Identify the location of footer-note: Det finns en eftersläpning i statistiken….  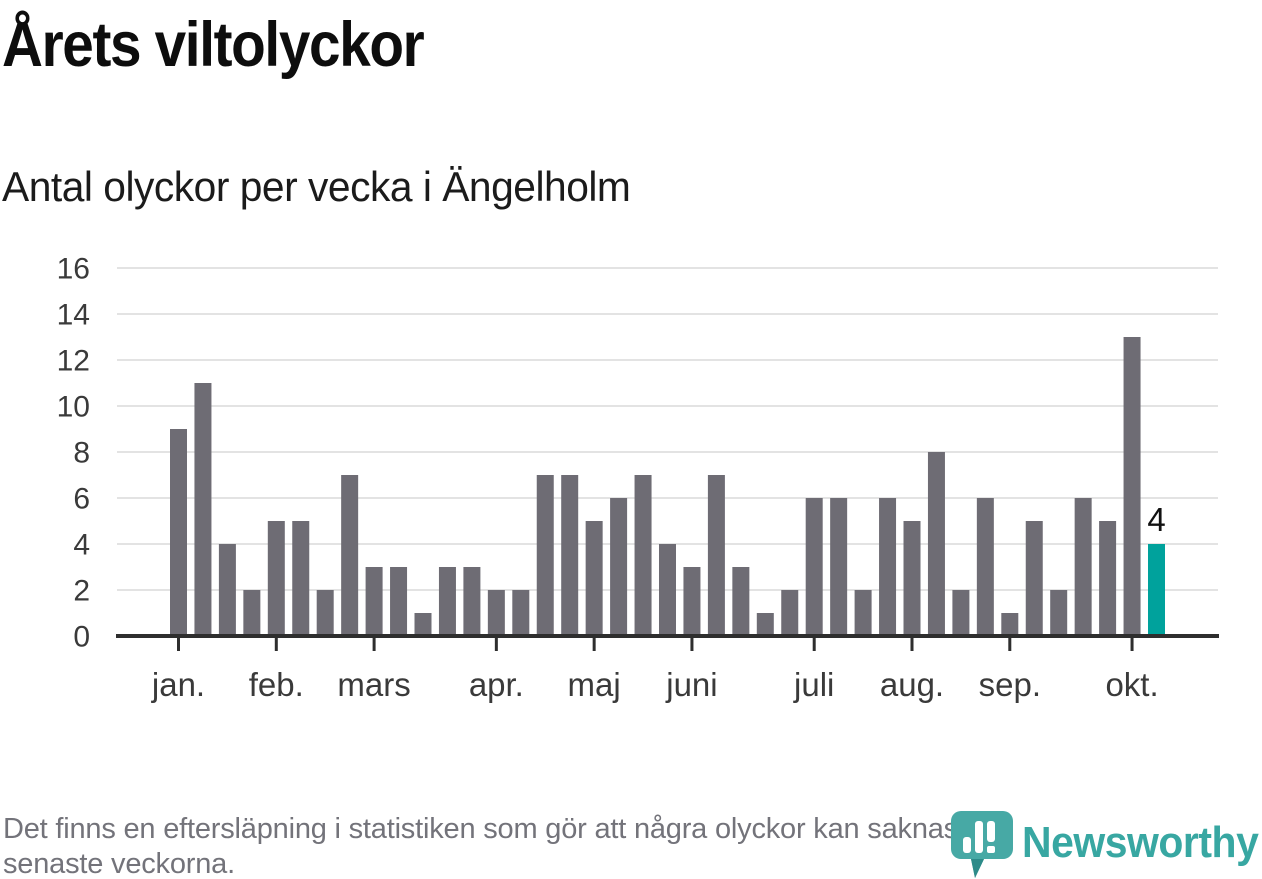
(500, 845).